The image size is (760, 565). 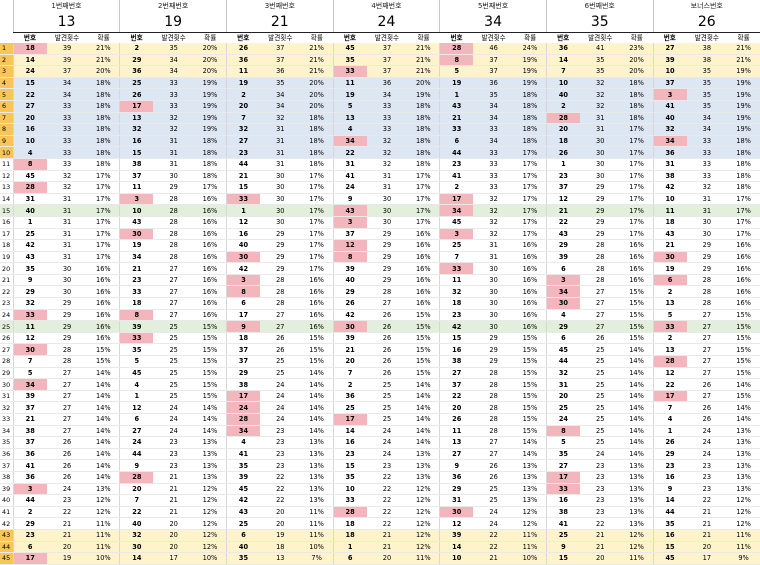 I want to click on probability-cell: 11%, so click(x=317, y=523).